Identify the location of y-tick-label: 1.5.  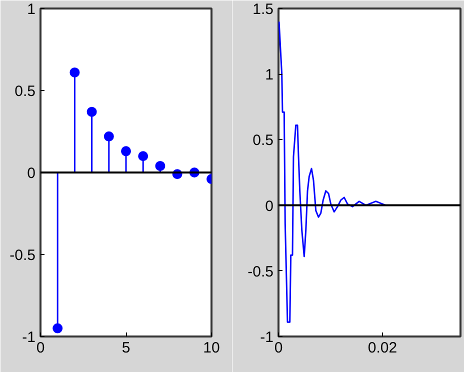
(263, 9).